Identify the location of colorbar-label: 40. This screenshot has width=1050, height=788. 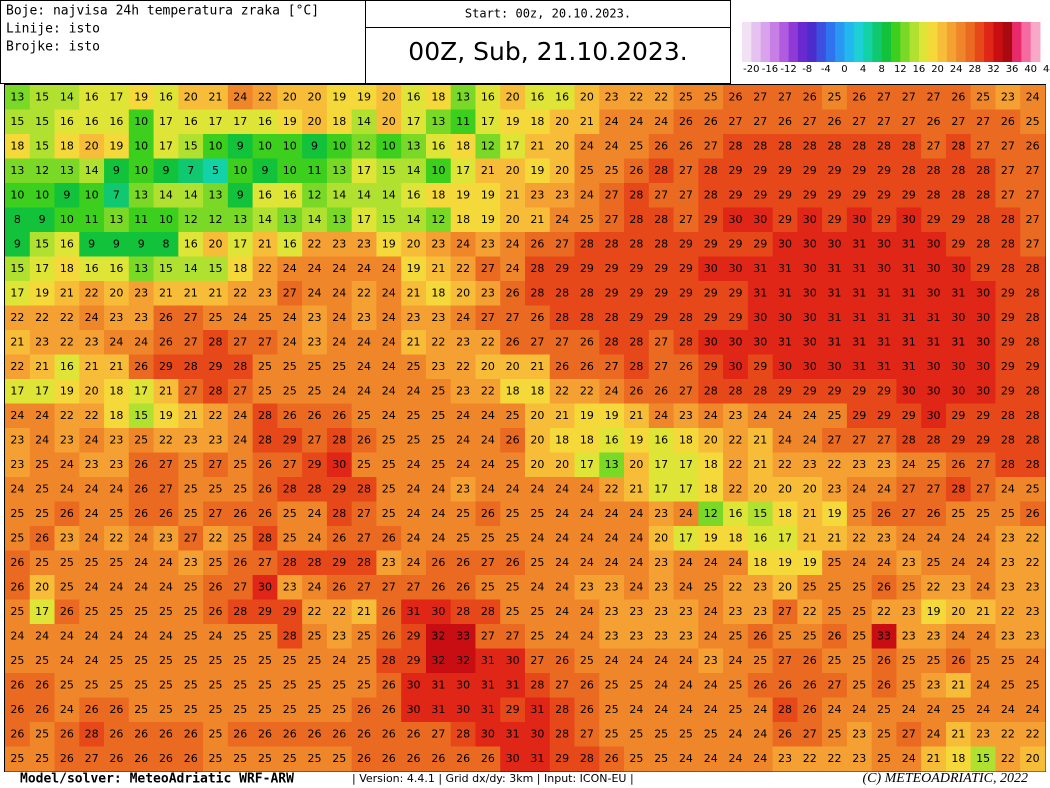
(1030, 69).